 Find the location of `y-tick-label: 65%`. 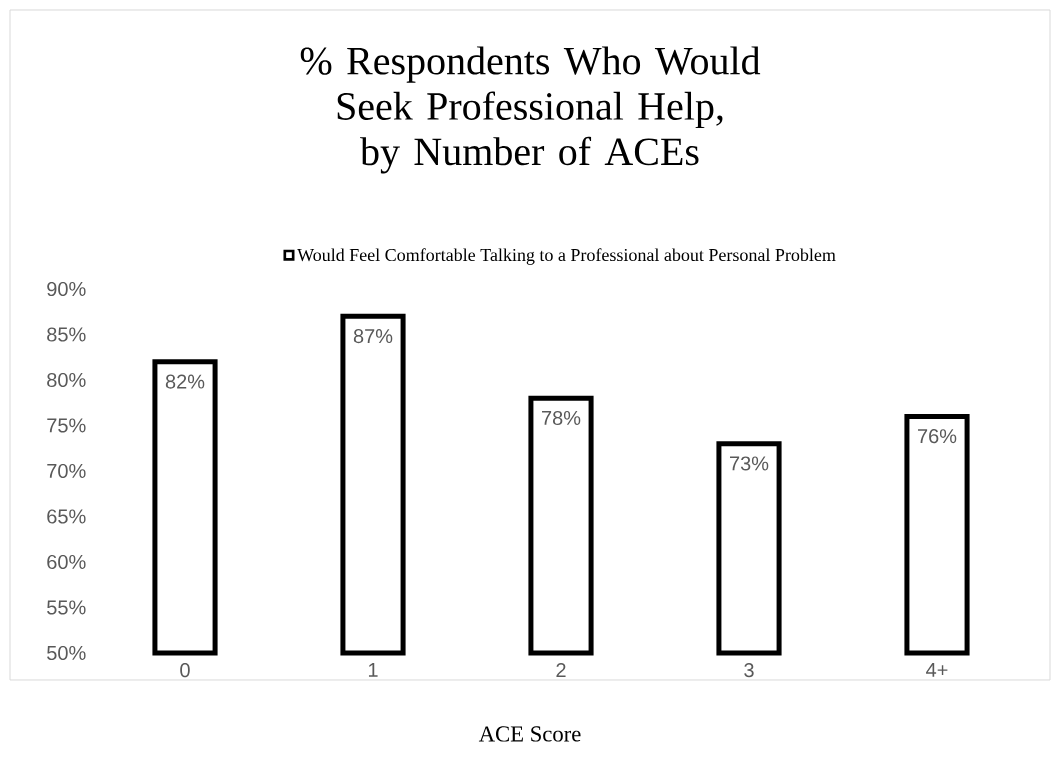

y-tick-label: 65% is located at coordinates (66, 516).